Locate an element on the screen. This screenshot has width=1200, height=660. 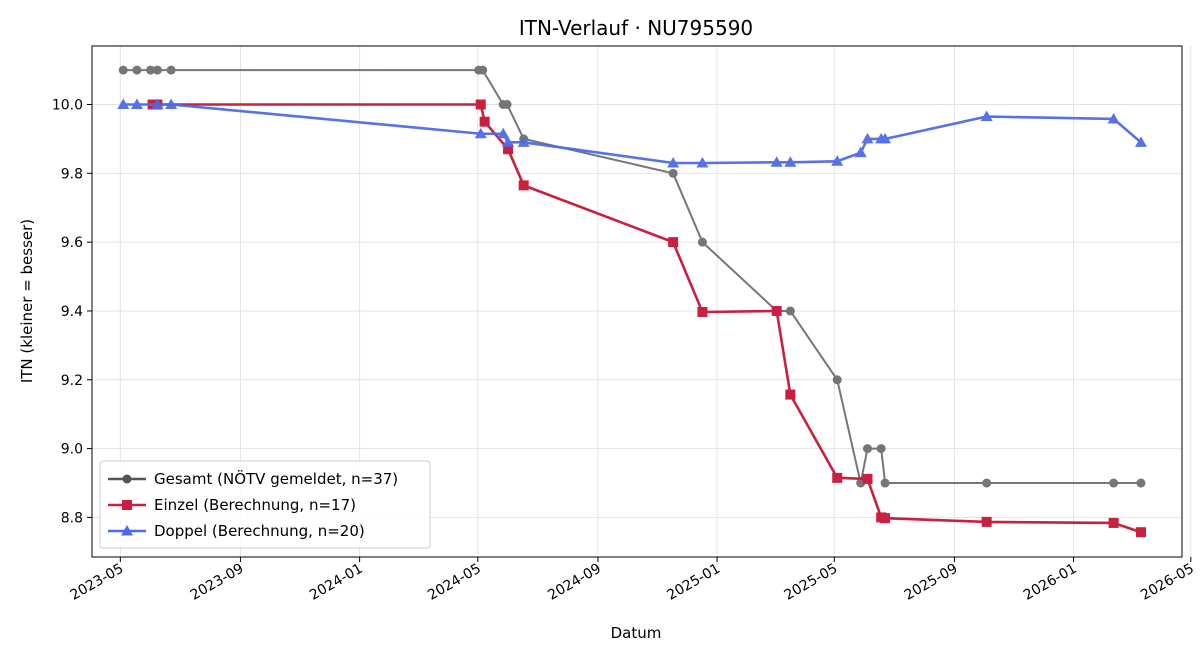
legend-label: Gesamt (NÖTV gemeldet, n=37) is located at coordinates (276, 478).